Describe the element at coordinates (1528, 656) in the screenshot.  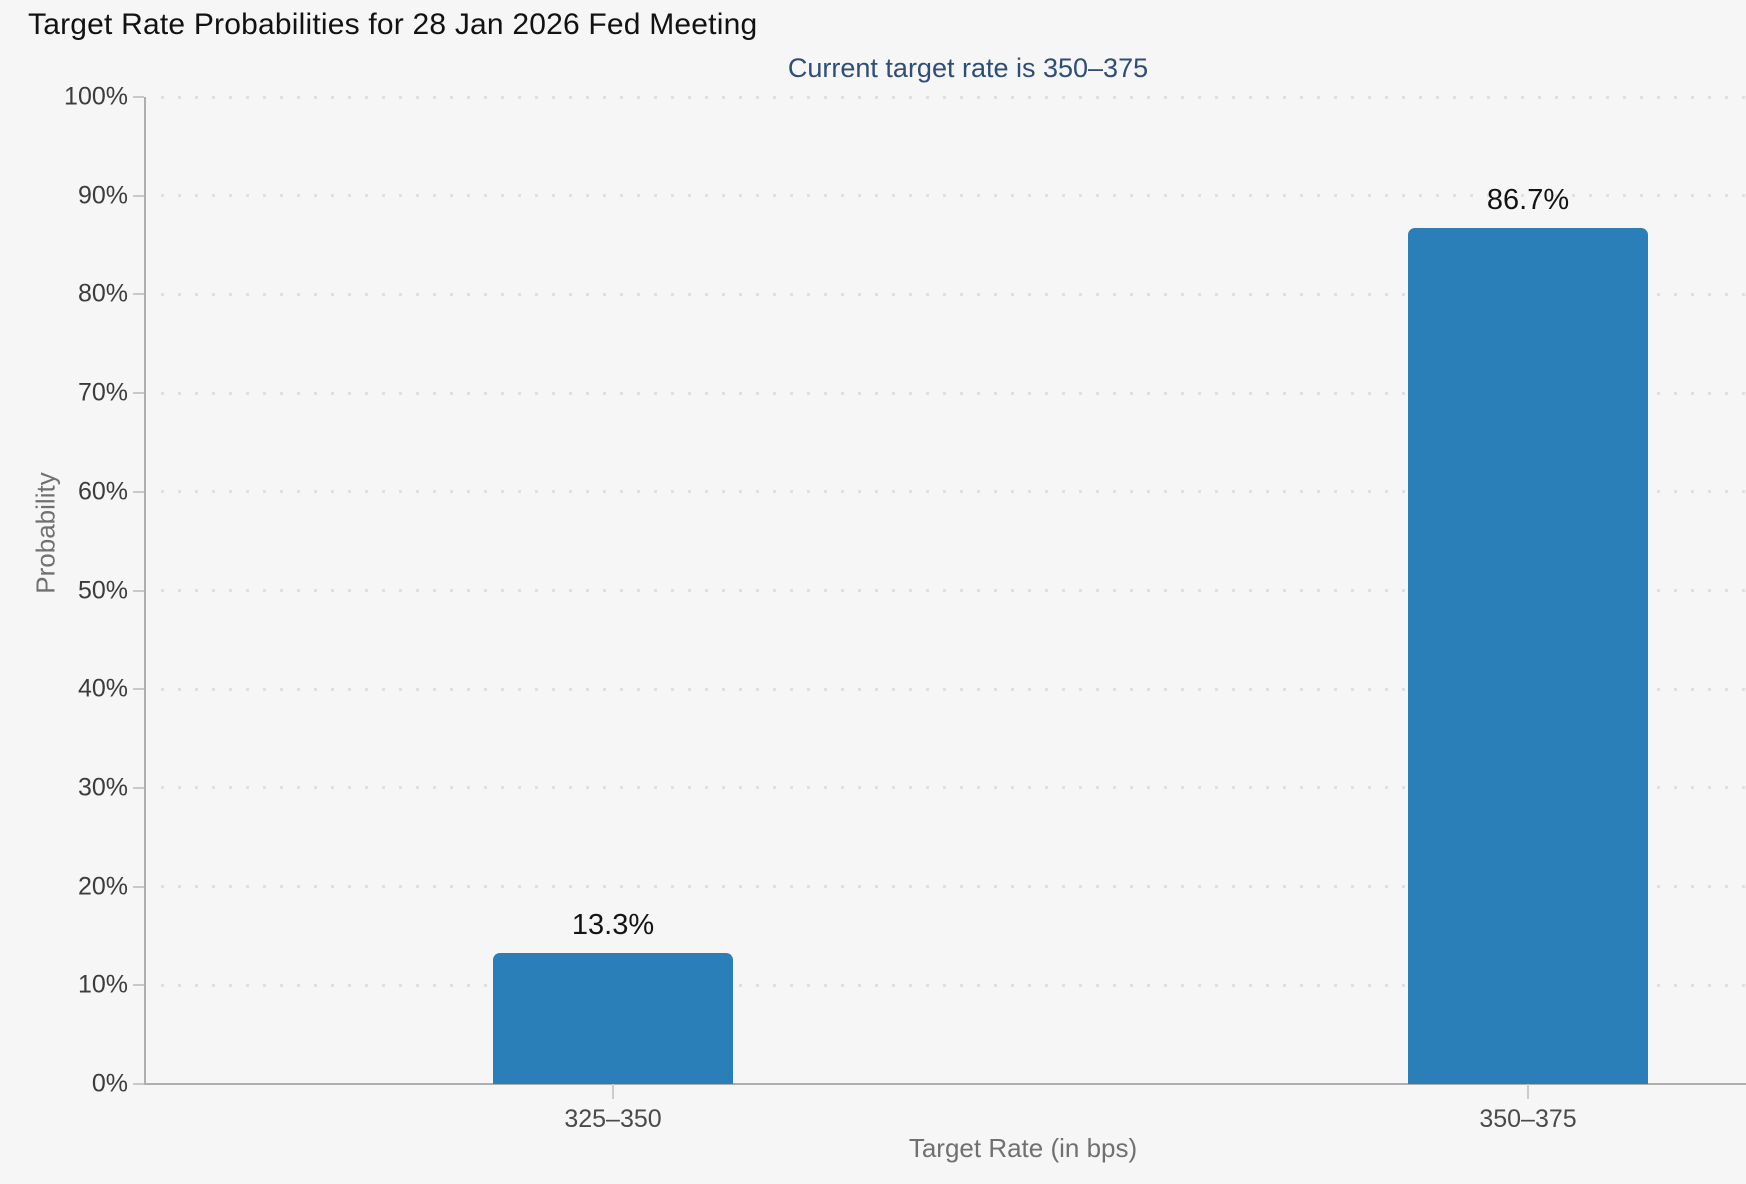
I see `bar-350–375` at that location.